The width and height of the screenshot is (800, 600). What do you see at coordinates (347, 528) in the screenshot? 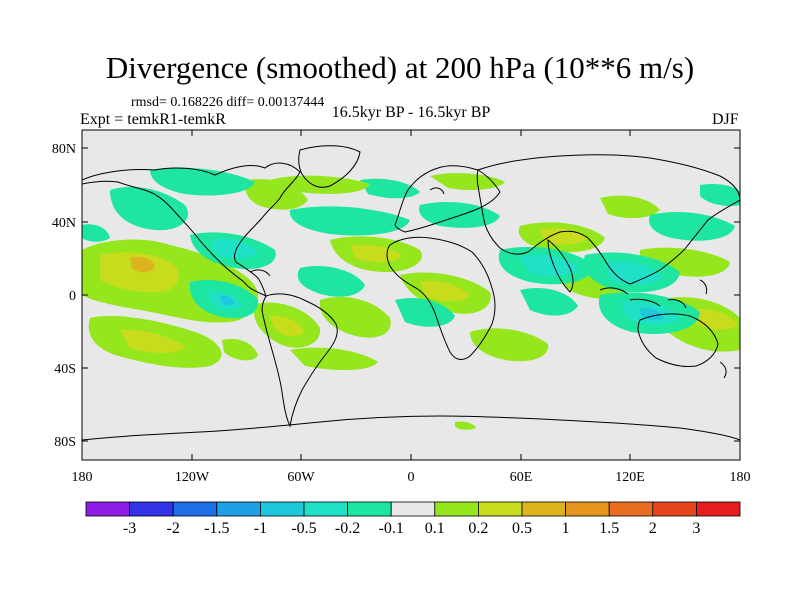
I see `colorbar-label: -0.2` at bounding box center [347, 528].